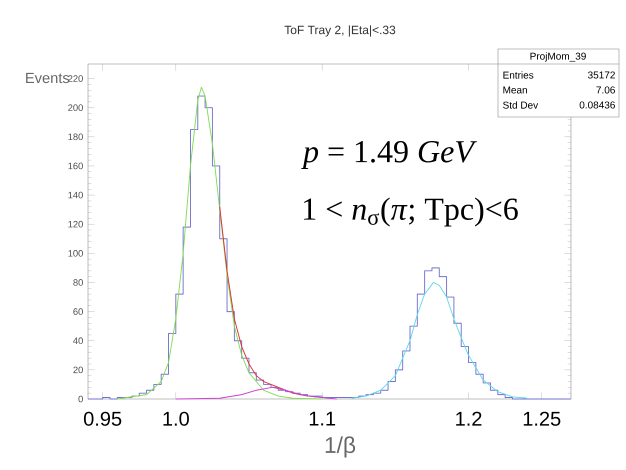 This screenshot has width=626, height=470. I want to click on y-tick-label: 40, so click(78, 340).